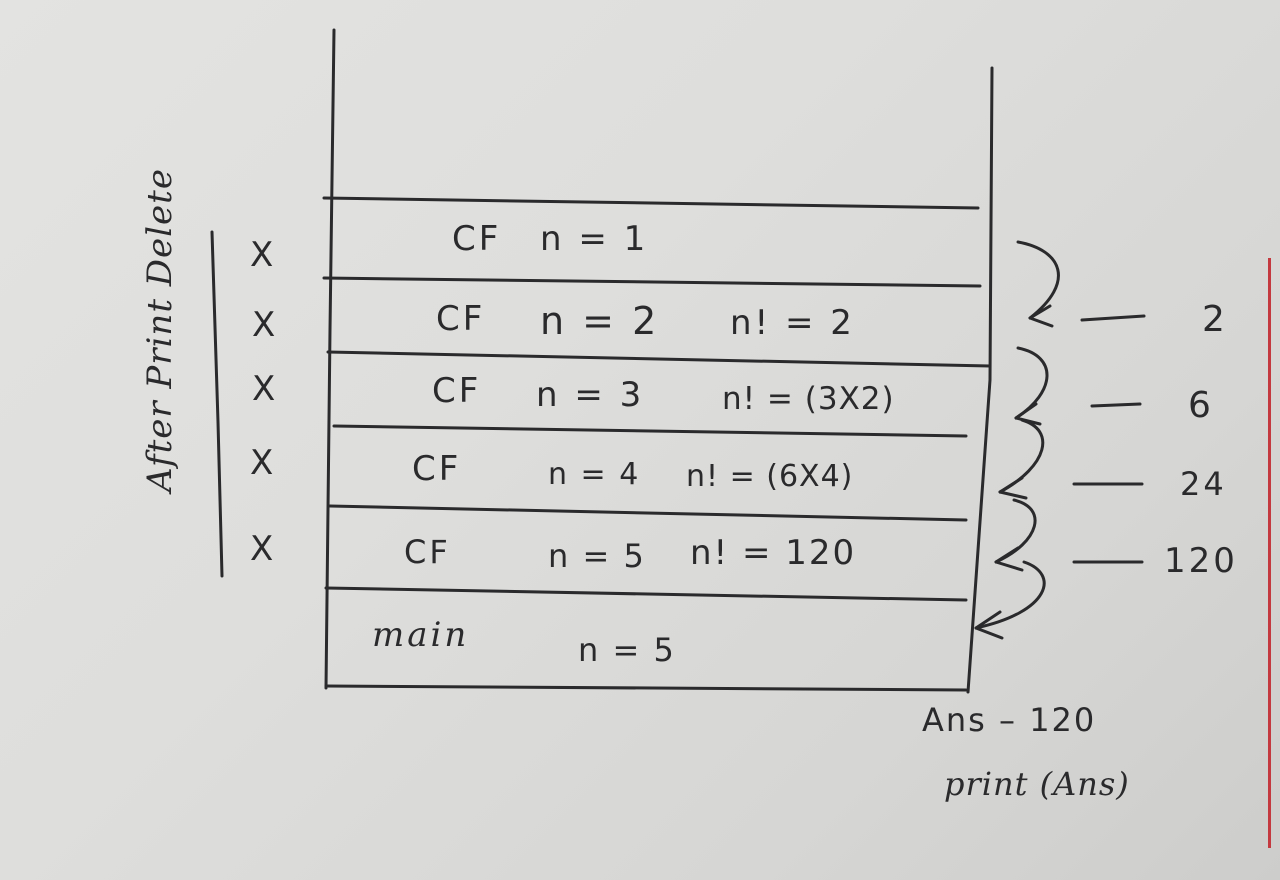 The height and width of the screenshot is (880, 1280). I want to click on side-bar, so click(217, 404).